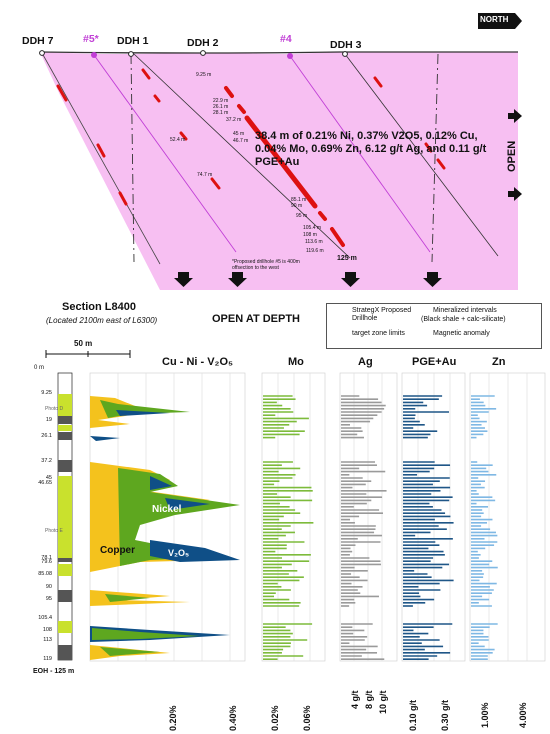 Image resolution: width=550 pixels, height=734 pixels. Describe the element at coordinates (133, 41) in the screenshot. I see `hole-label-ddh1: DDH 1` at that location.